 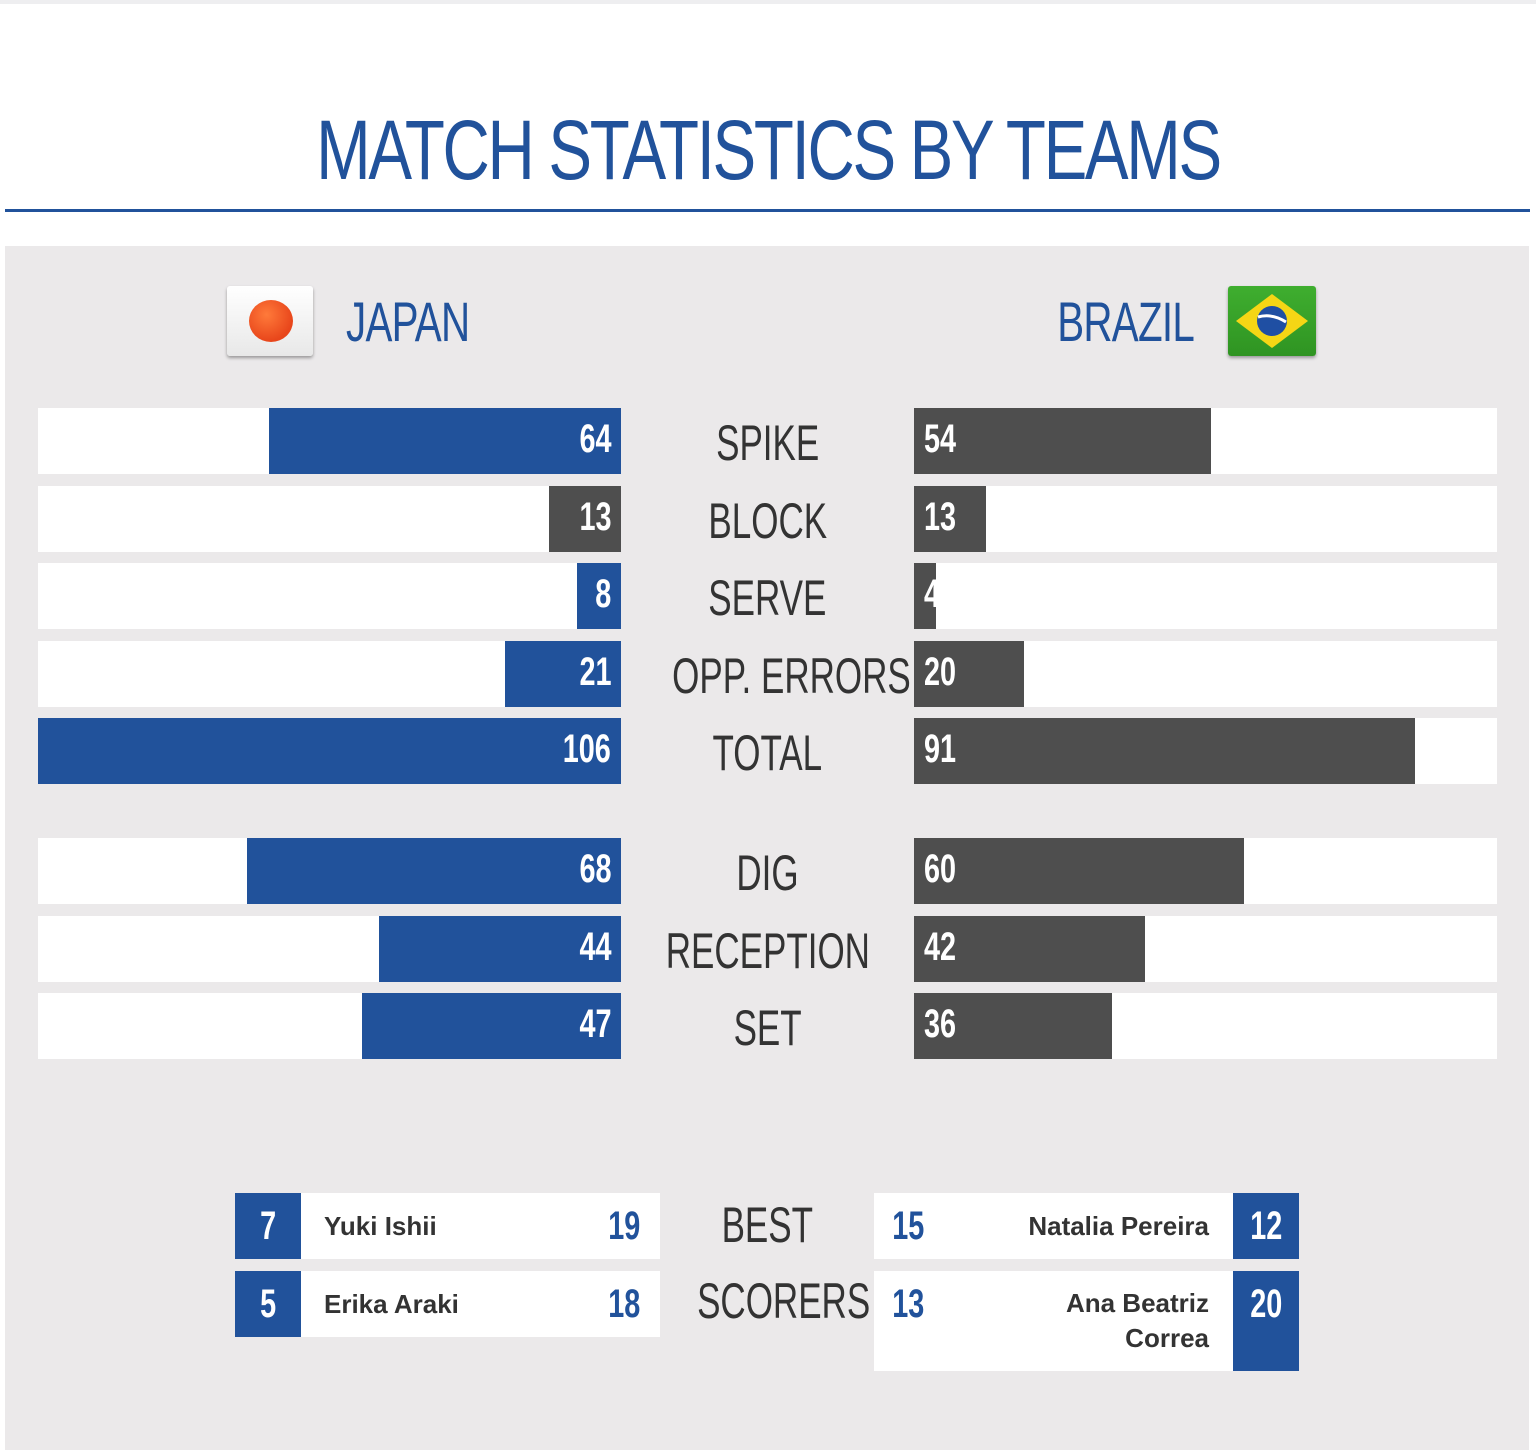 What do you see at coordinates (1137, 1303) in the screenshot?
I see `scorer-name-line1: Ana Beatriz` at bounding box center [1137, 1303].